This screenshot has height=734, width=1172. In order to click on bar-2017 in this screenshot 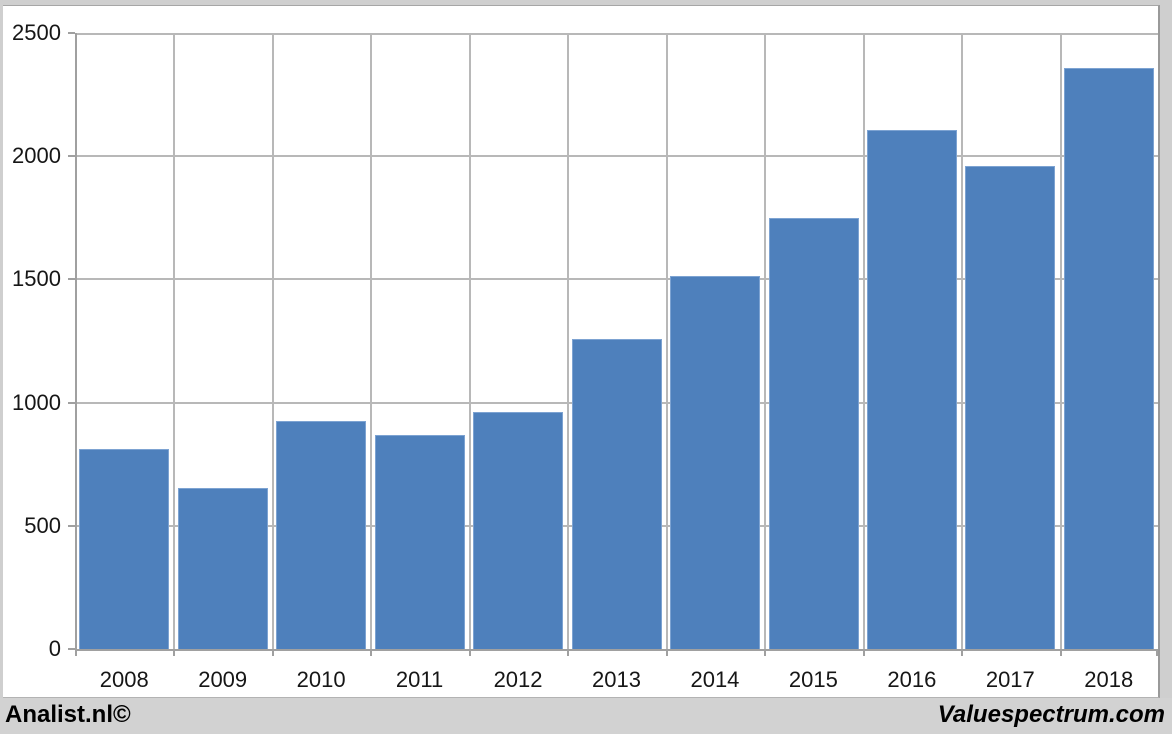, I will do `click(1010, 407)`.